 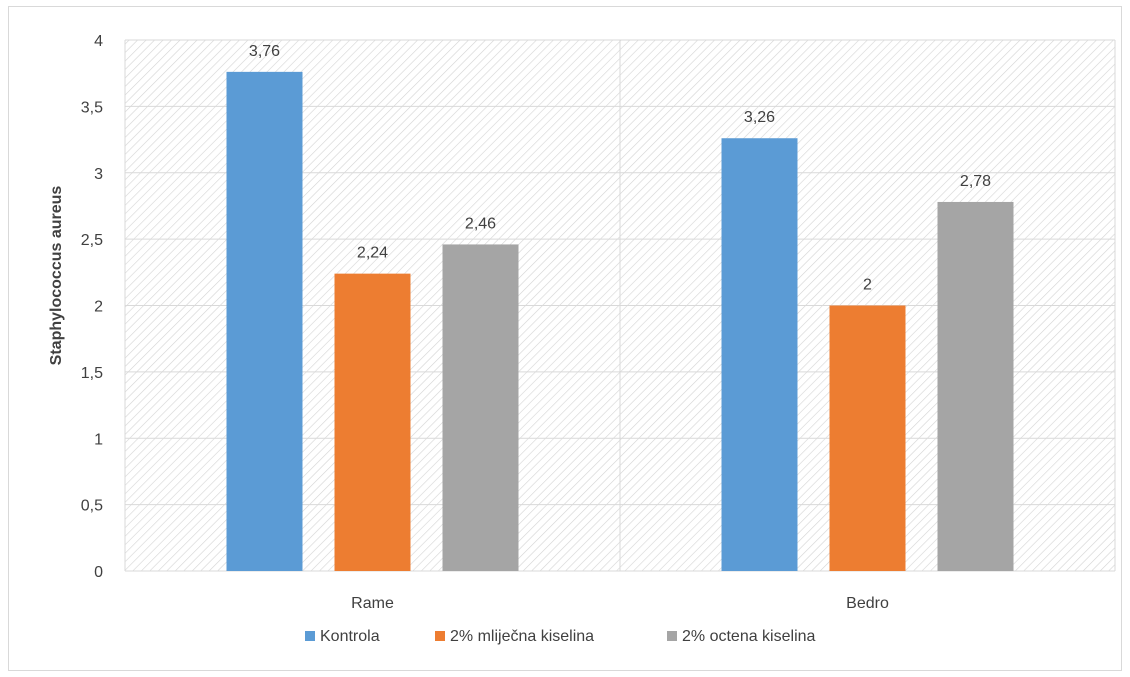 What do you see at coordinates (264, 51) in the screenshot?
I see `data-label: 3,76` at bounding box center [264, 51].